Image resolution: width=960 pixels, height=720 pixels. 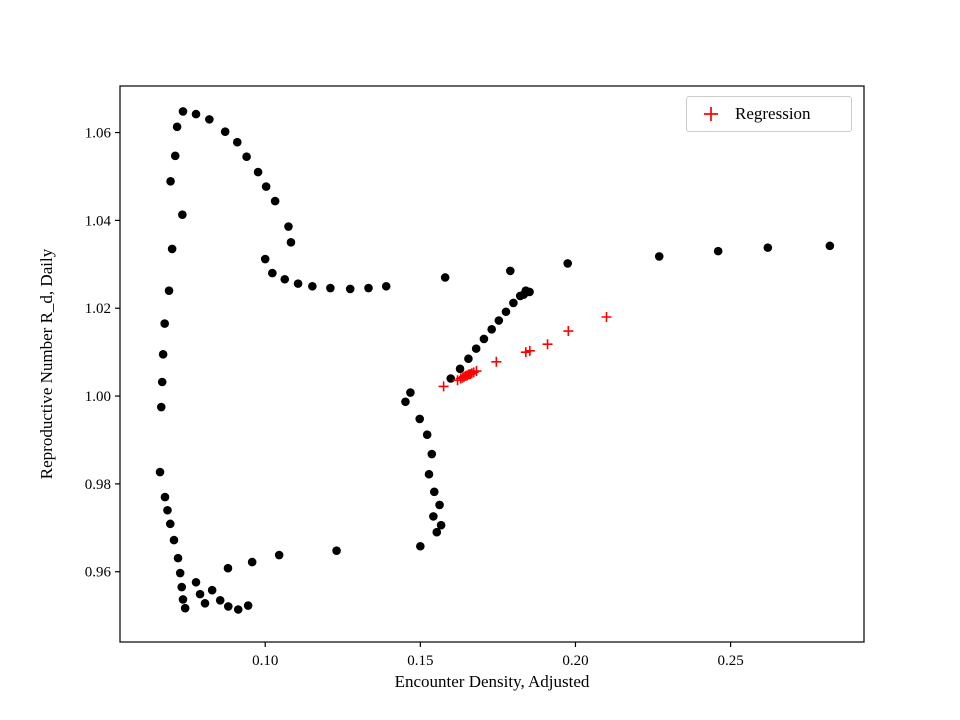 What do you see at coordinates (98, 221) in the screenshot?
I see `y-tick-label: 1.04` at bounding box center [98, 221].